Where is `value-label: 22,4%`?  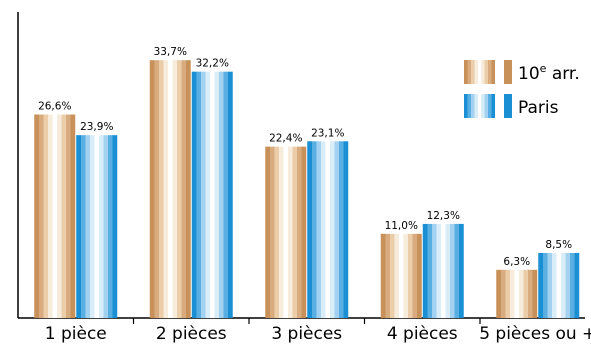
value-label: 22,4% is located at coordinates (285, 139).